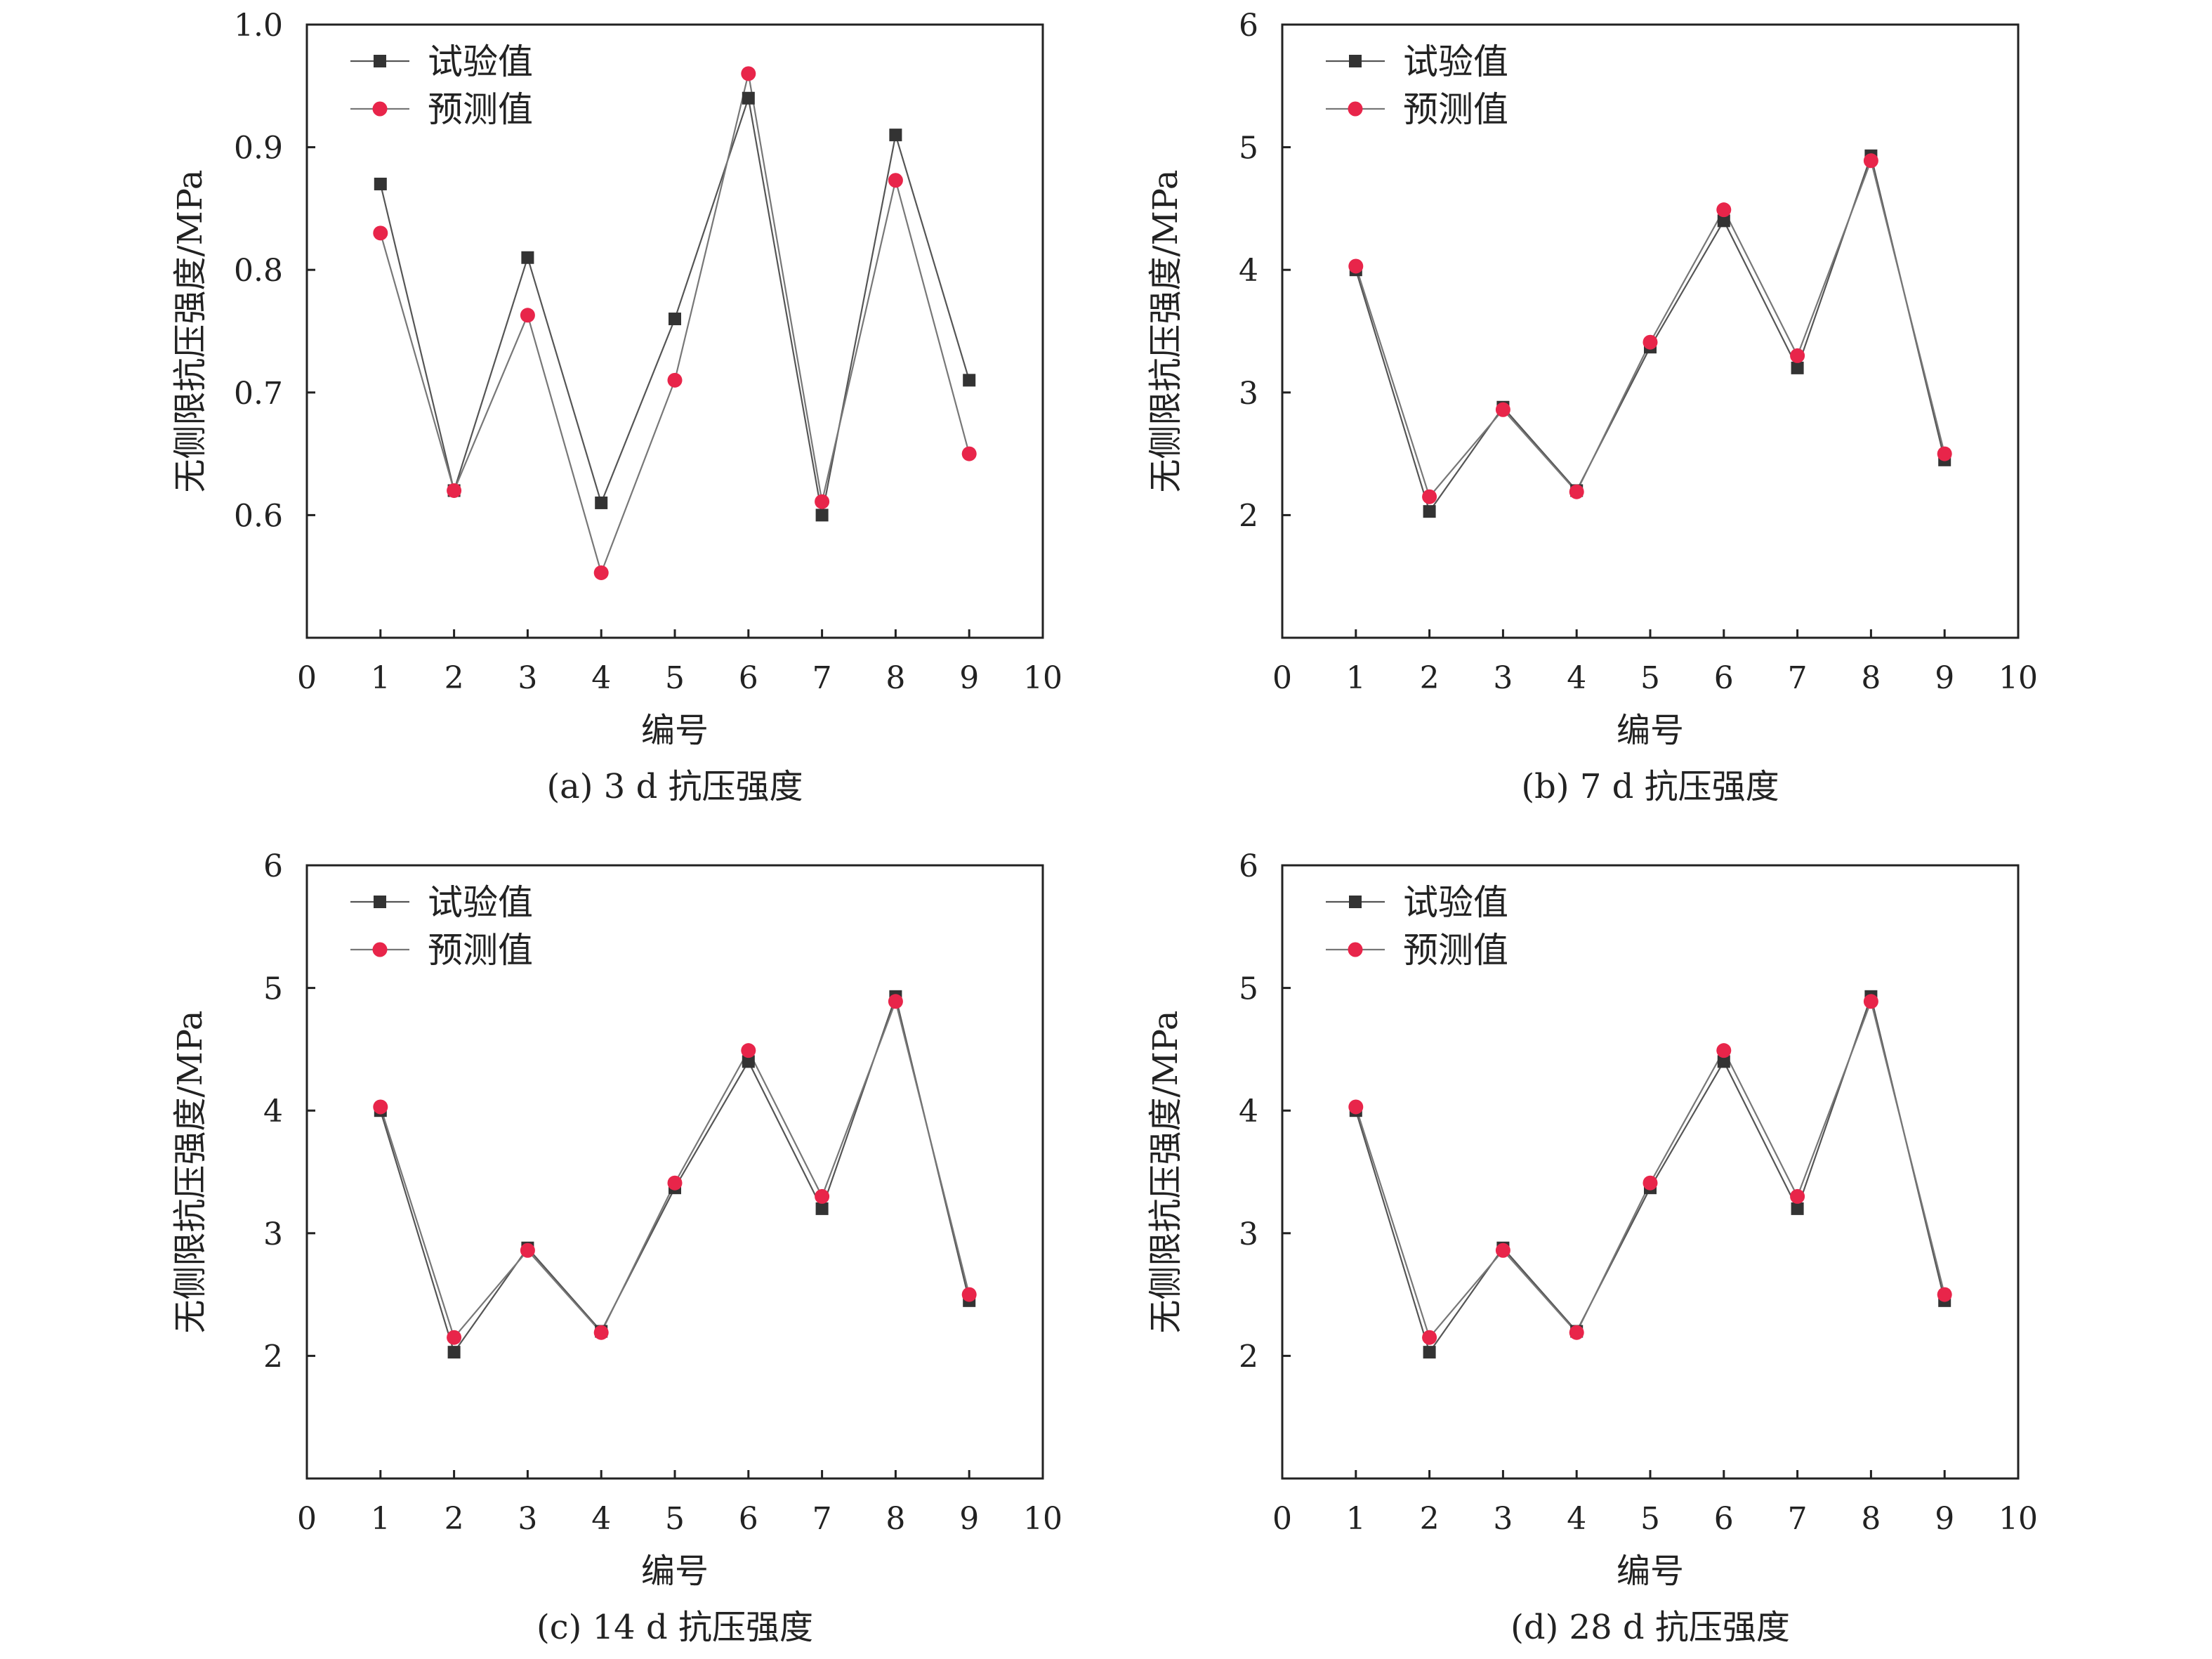  Describe the element at coordinates (273, 1234) in the screenshot. I see `y-tick-label: 3` at that location.